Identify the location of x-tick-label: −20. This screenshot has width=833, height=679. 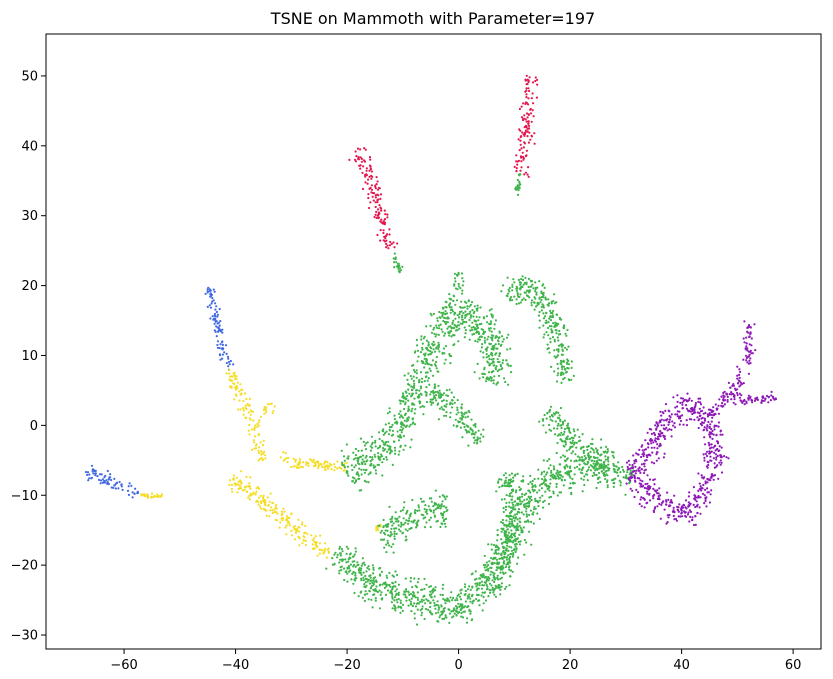
(346, 665).